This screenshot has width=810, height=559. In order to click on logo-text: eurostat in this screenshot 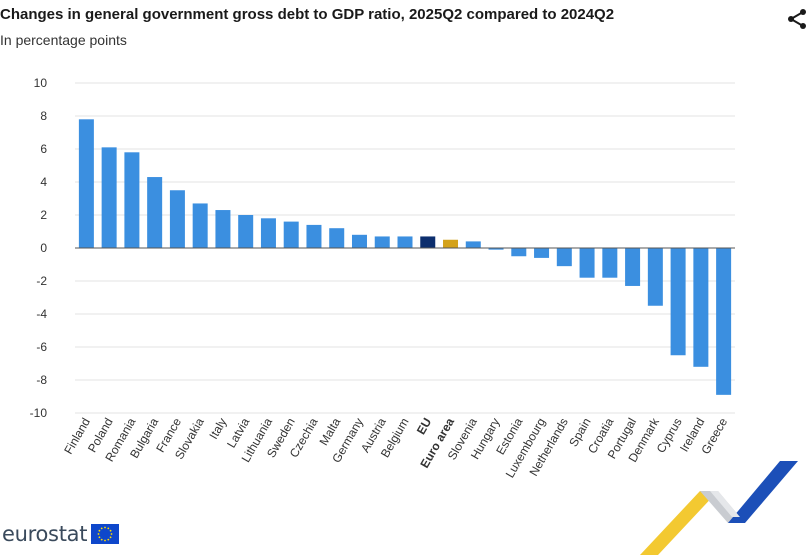, I will do `click(45, 534)`.